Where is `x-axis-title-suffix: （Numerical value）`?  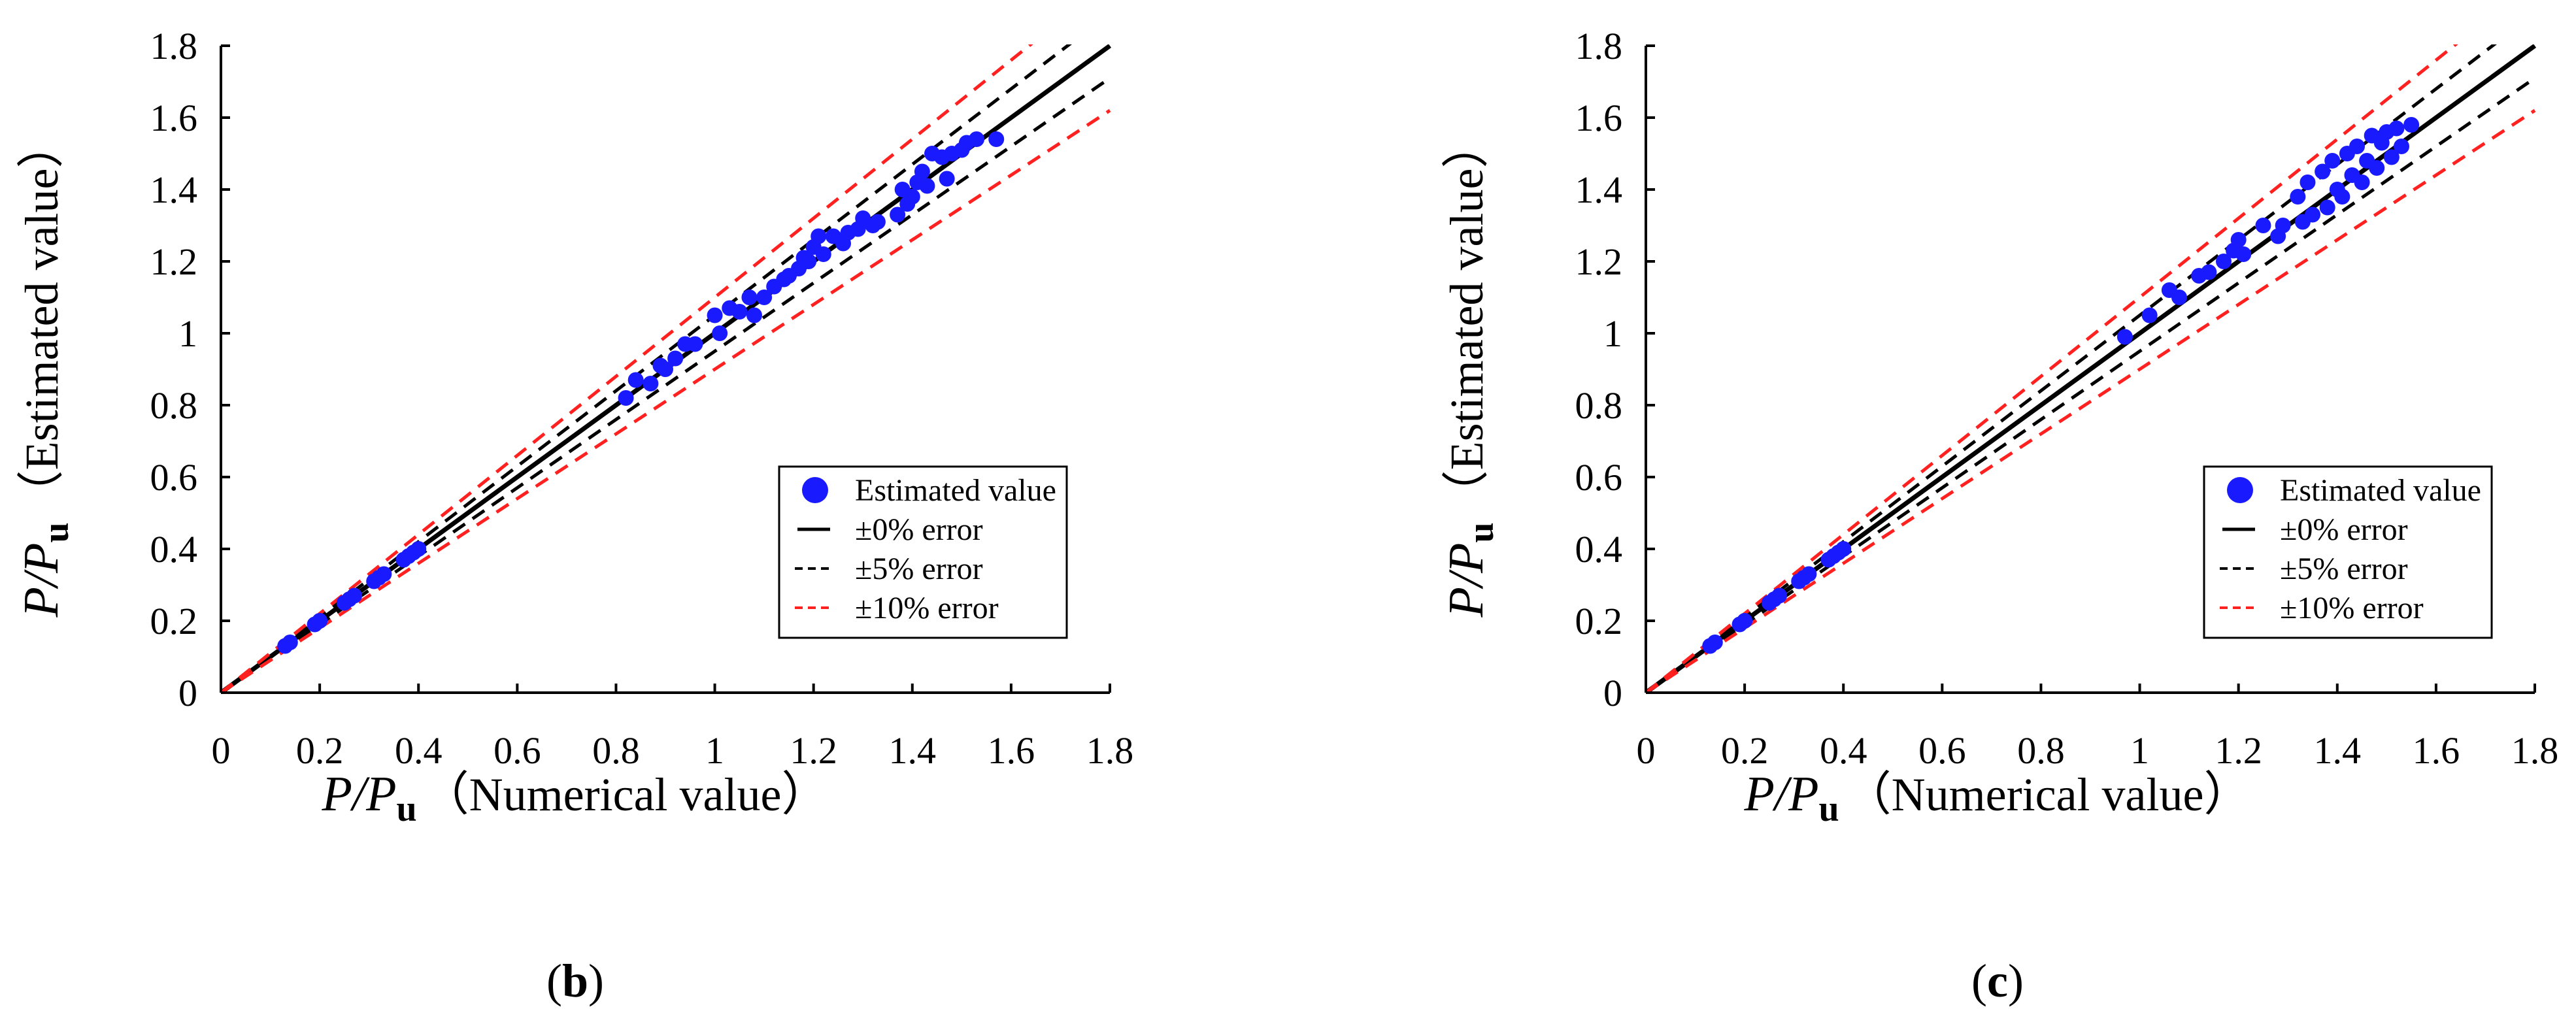
x-axis-title-suffix: （Numerical value） is located at coordinates (625, 794).